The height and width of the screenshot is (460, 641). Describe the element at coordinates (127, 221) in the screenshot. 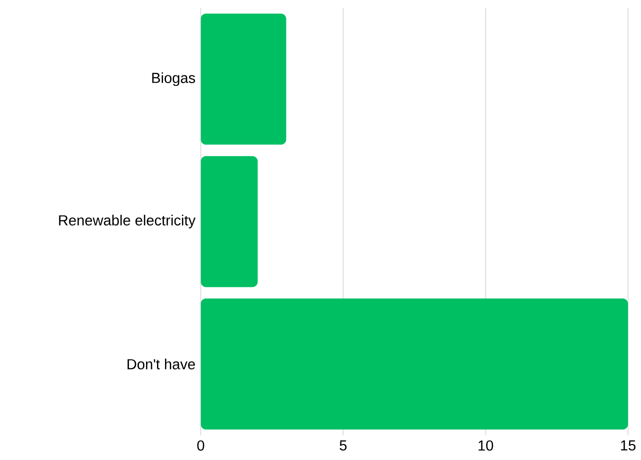

I see `y-tick-label: Renewable electricity` at that location.